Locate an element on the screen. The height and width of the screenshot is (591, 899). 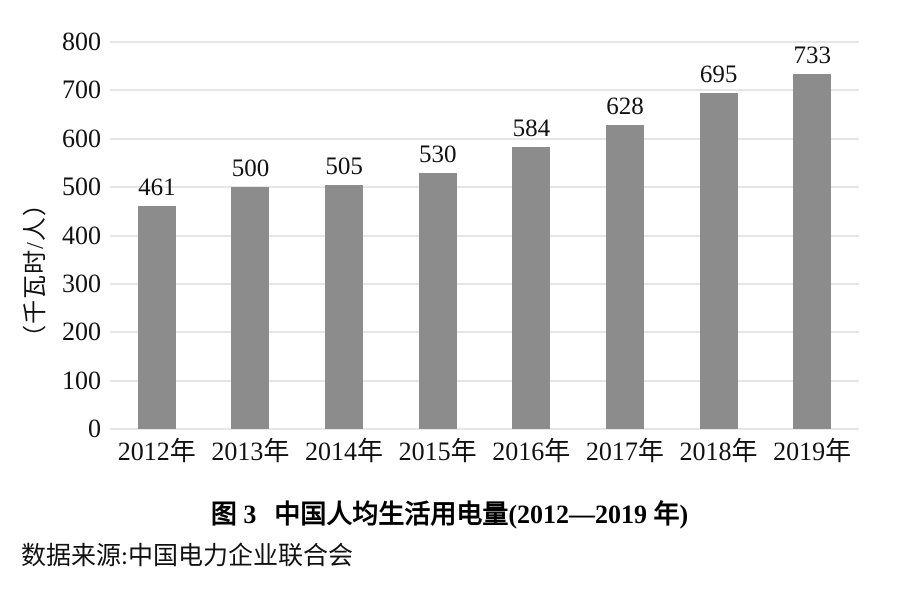
y-tick-label: 400 is located at coordinates (81, 235).